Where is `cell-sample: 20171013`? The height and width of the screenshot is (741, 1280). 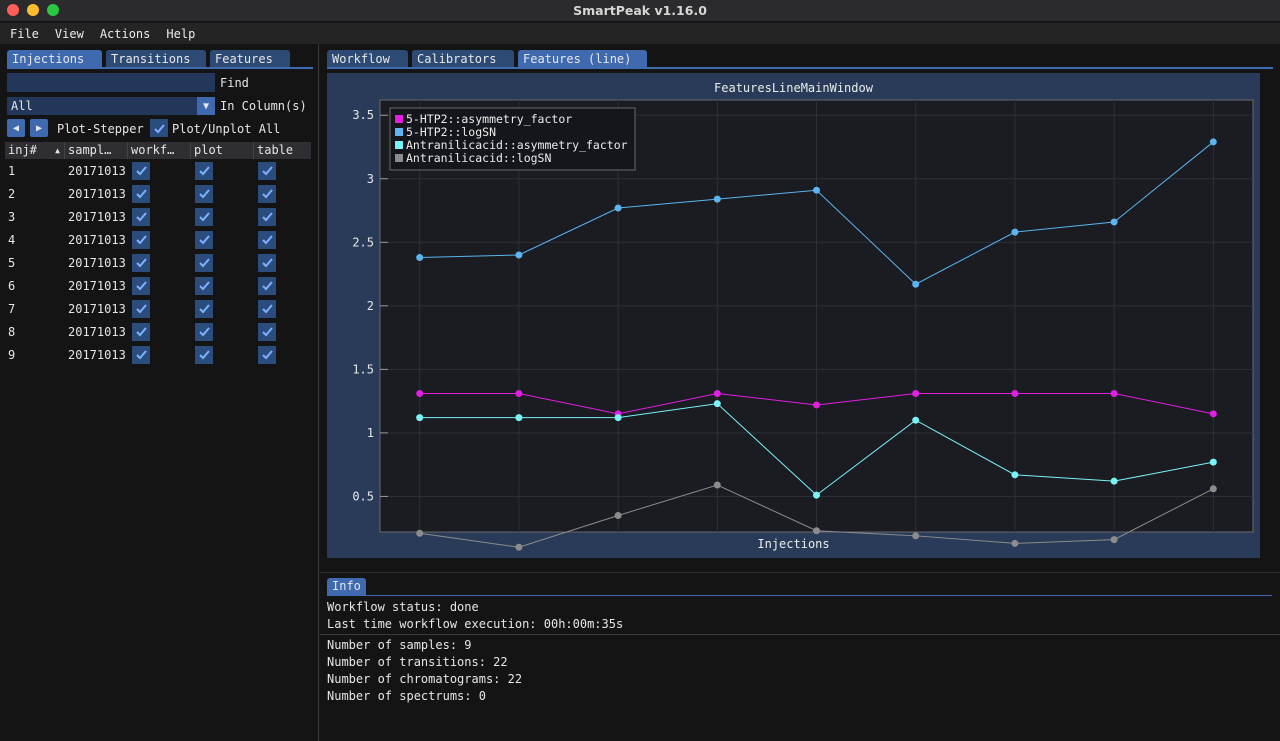
cell-sample: 20171013 is located at coordinates (97, 170).